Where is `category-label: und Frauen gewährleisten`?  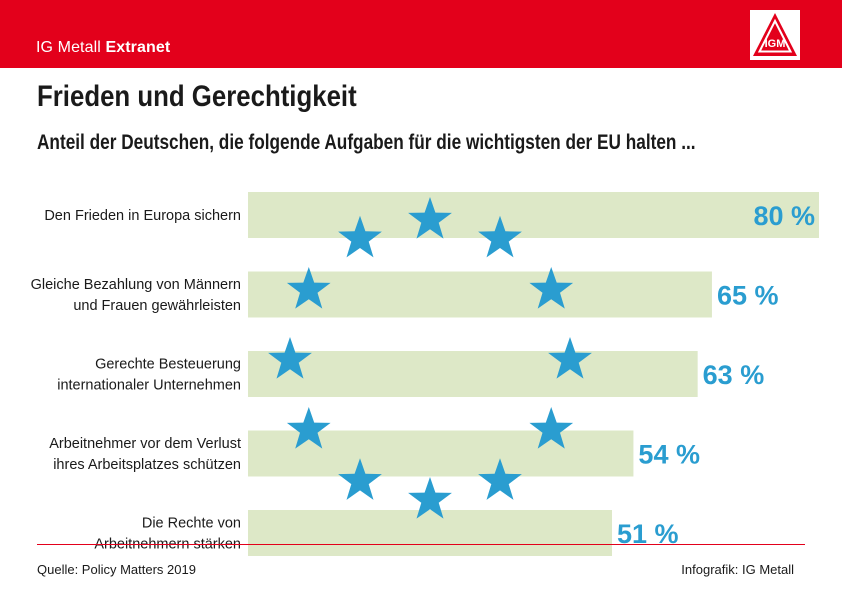
category-label: und Frauen gewährleisten is located at coordinates (157, 306).